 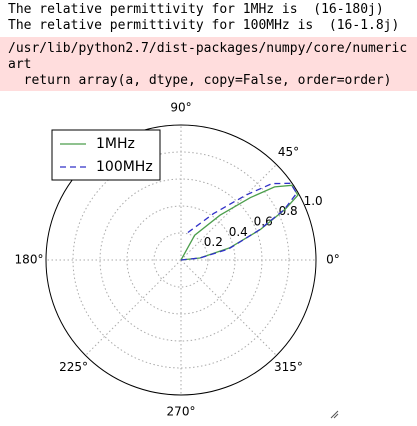 What do you see at coordinates (288, 367) in the screenshot?
I see `angle-label: 315°` at bounding box center [288, 367].